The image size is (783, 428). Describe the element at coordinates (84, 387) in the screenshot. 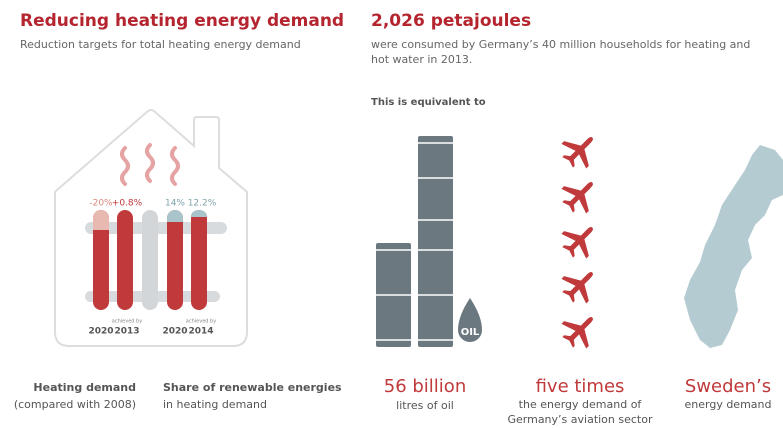

I see `caption-title: Heating demand` at that location.